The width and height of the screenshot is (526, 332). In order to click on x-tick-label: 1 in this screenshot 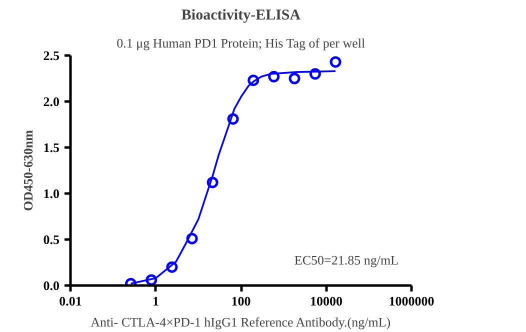, I will do `click(155, 301)`.